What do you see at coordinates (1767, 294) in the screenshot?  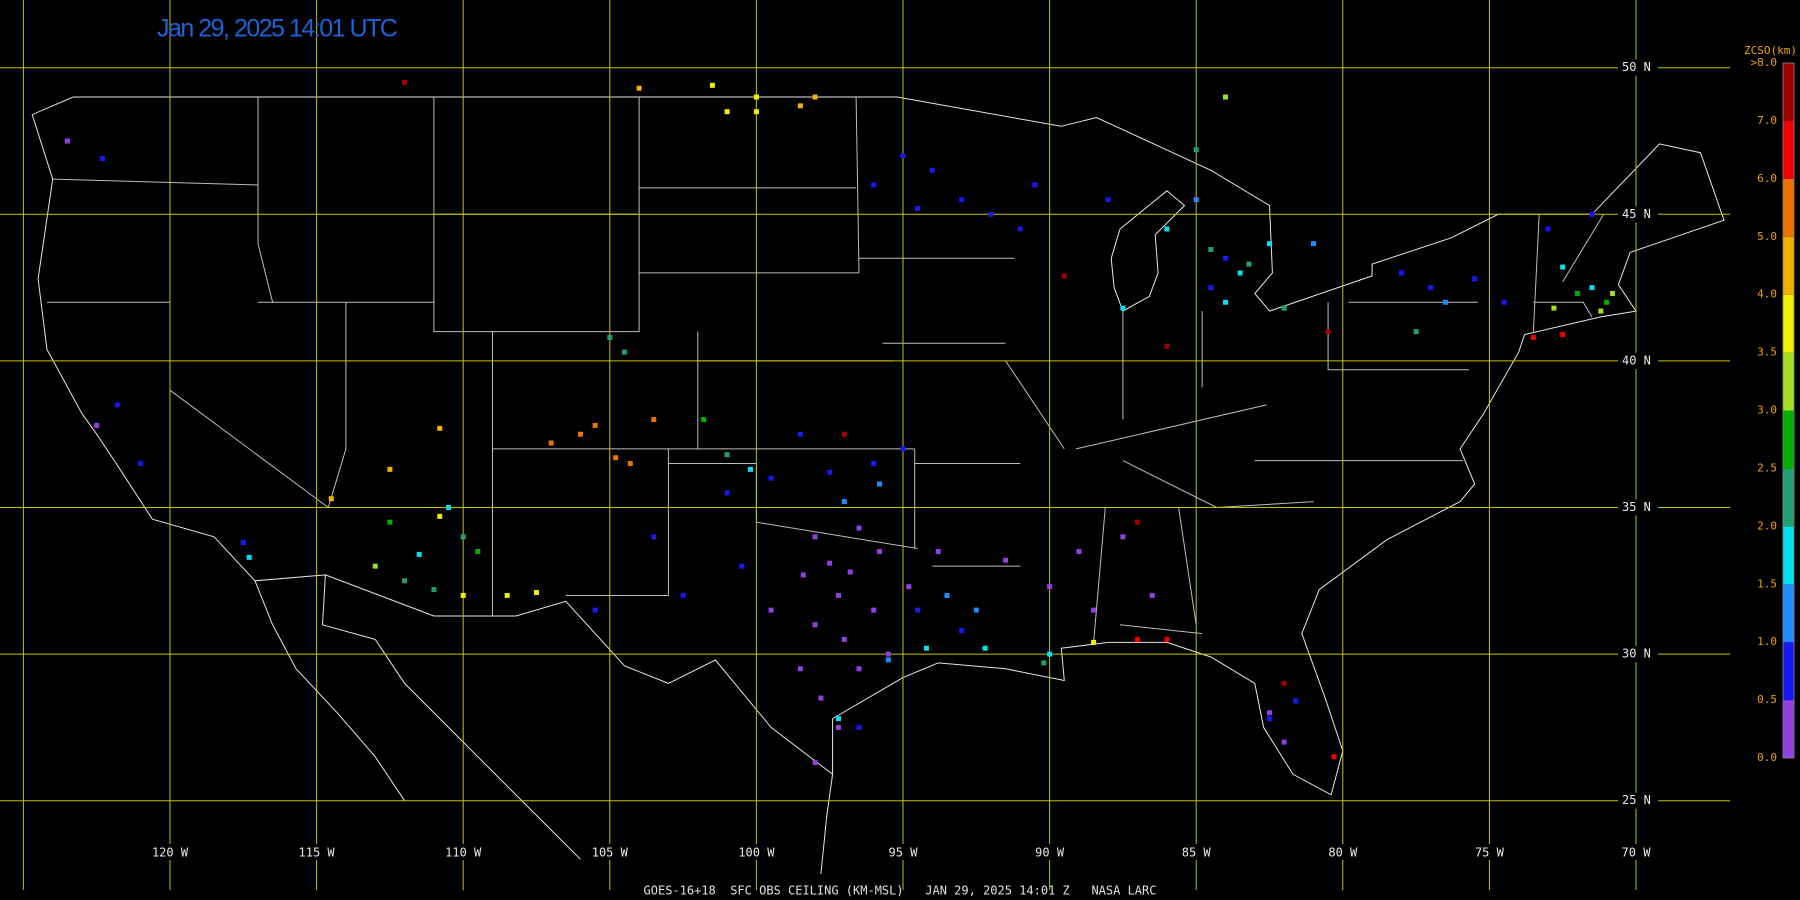 I see `legend-label: 4.0` at bounding box center [1767, 294].